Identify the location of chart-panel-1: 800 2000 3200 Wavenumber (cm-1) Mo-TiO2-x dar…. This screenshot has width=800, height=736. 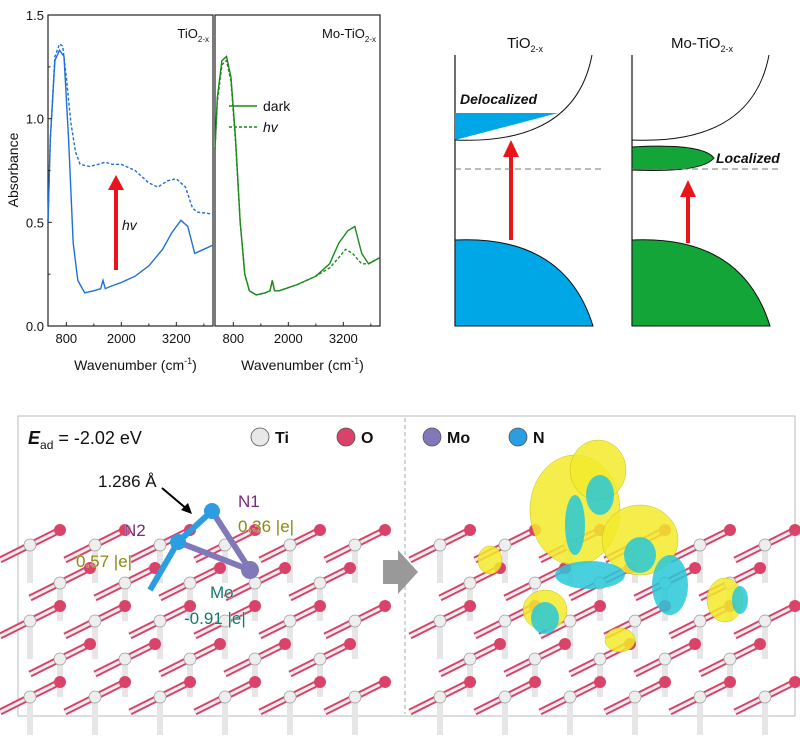
(297, 193).